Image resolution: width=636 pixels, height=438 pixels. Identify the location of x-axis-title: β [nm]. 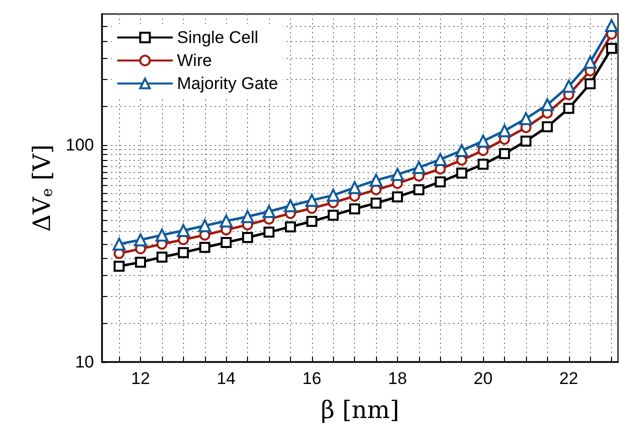
(360, 410).